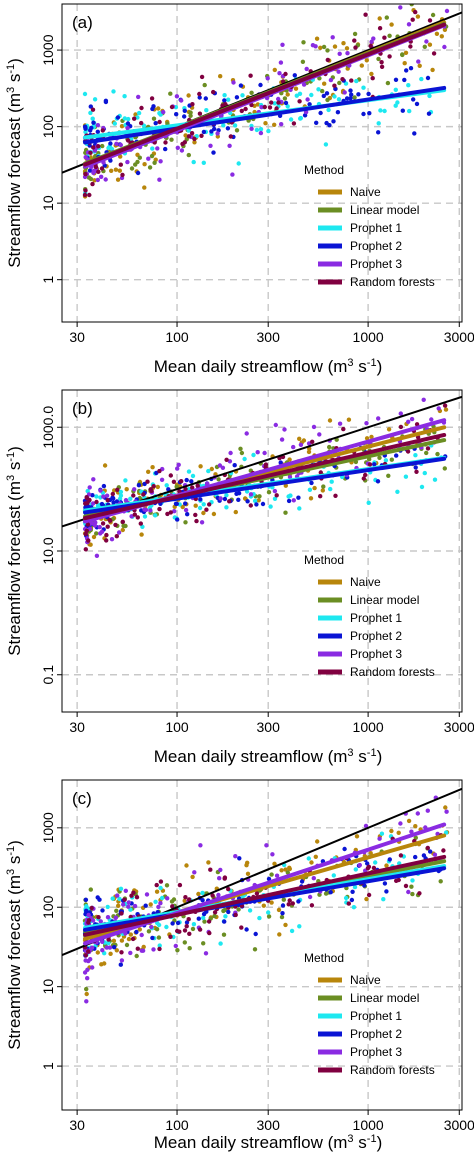 This screenshot has width=474, height=1166. Describe the element at coordinates (265, 94) in the screenshot. I see `fit-line-random-forests` at that location.